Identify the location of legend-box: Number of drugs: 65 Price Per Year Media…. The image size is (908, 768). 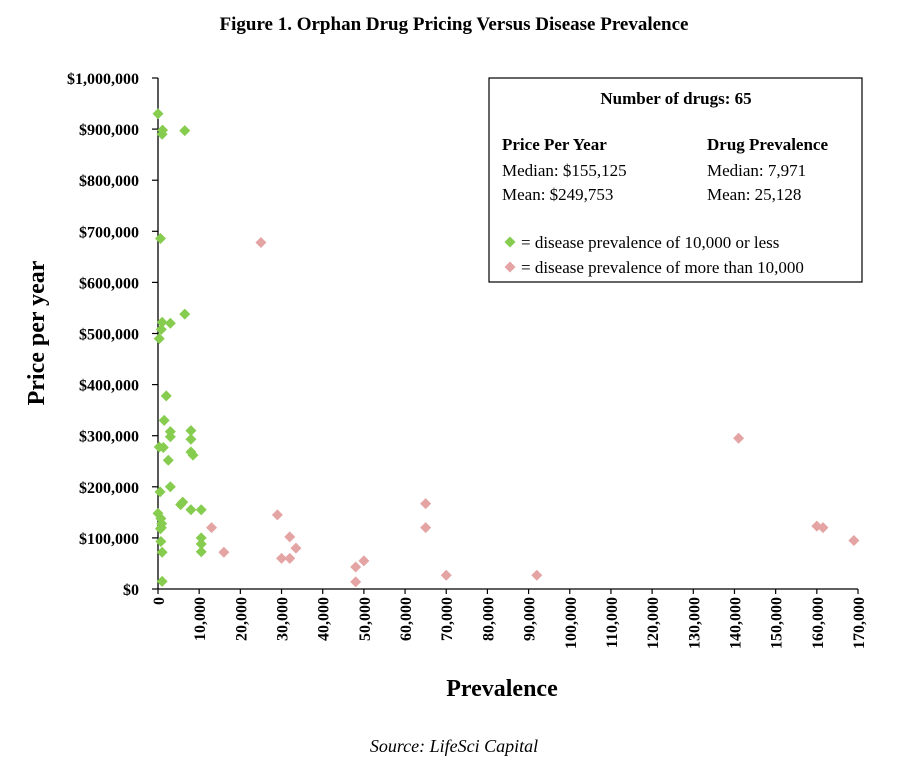
(675, 180).